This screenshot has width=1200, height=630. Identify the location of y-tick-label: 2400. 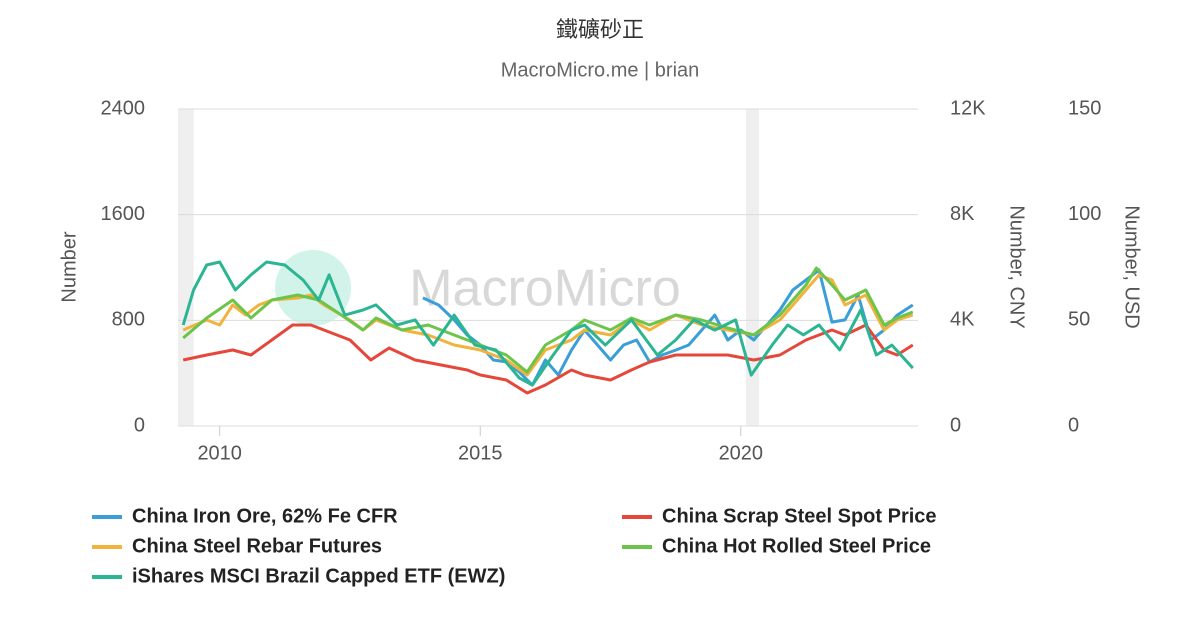
(123, 108).